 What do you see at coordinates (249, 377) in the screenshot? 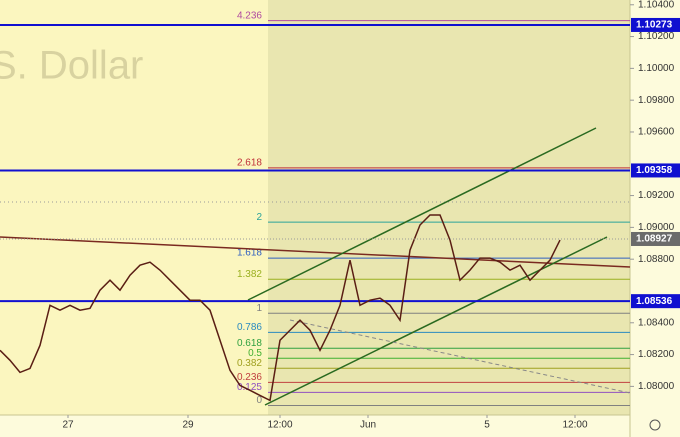
I see `fib-label: 0.236` at bounding box center [249, 377].